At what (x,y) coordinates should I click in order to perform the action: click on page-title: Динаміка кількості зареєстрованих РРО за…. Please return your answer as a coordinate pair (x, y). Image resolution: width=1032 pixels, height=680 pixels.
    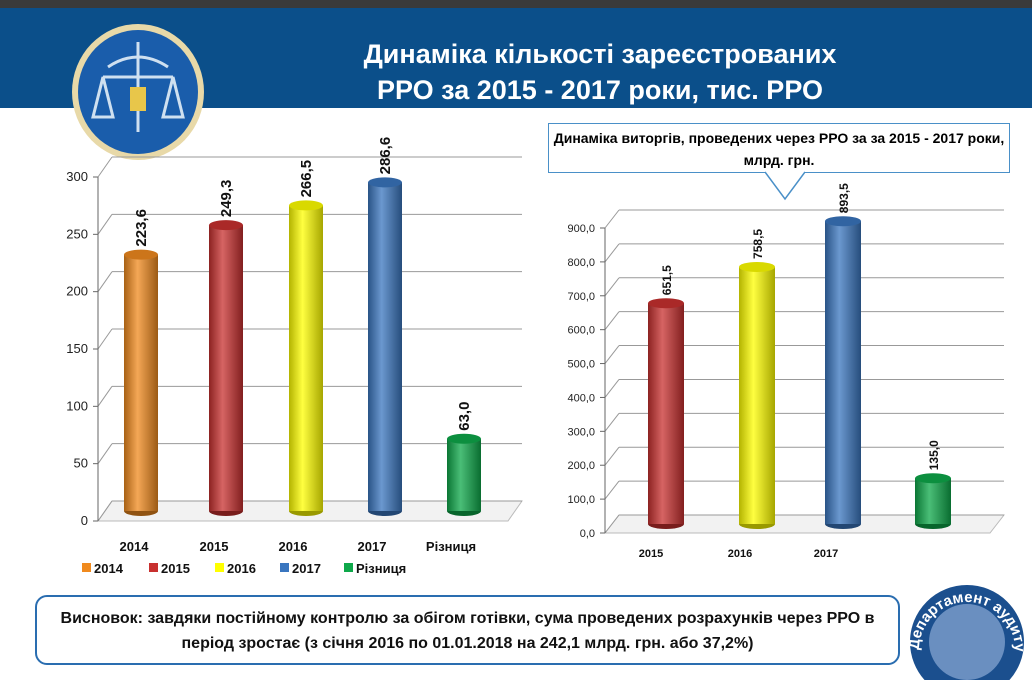
    Looking at the image, I should click on (600, 72).